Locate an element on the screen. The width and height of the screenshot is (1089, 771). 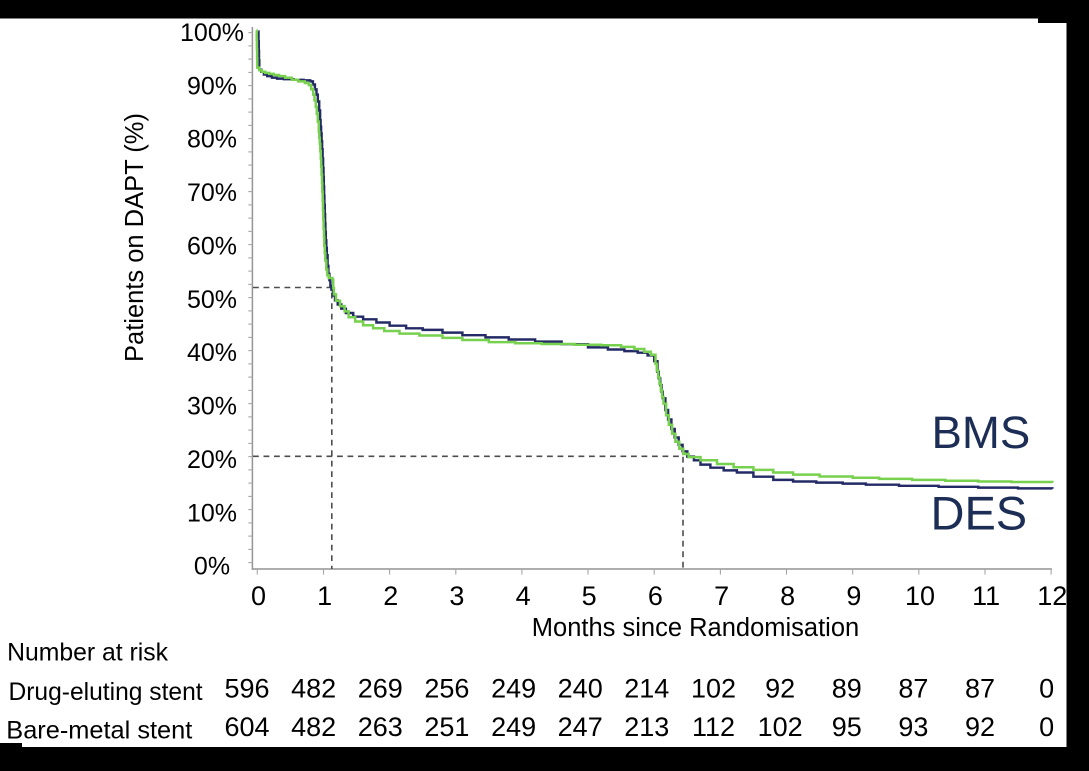
svg-text: 263 is located at coordinates (380, 727).